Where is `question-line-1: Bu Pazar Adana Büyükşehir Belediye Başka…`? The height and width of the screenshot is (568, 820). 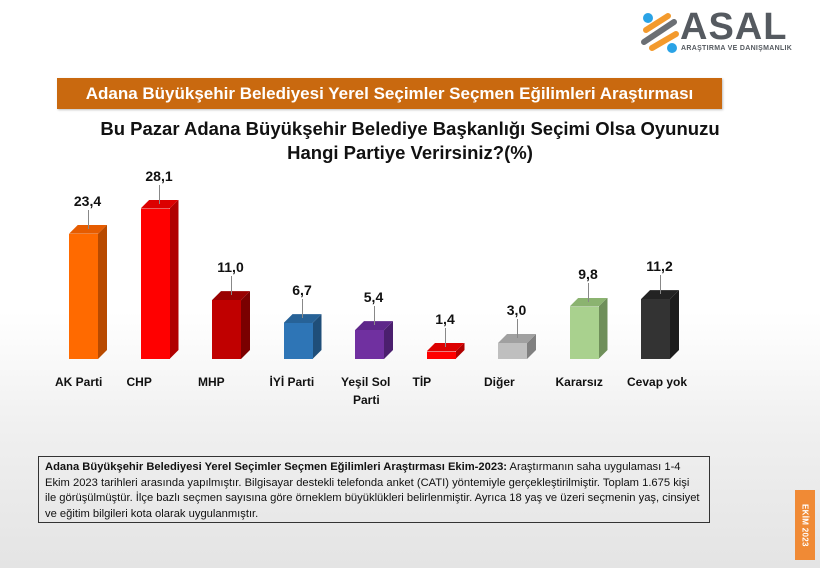
question-line-1: Bu Pazar Adana Büyükşehir Belediye Başka… is located at coordinates (410, 128).